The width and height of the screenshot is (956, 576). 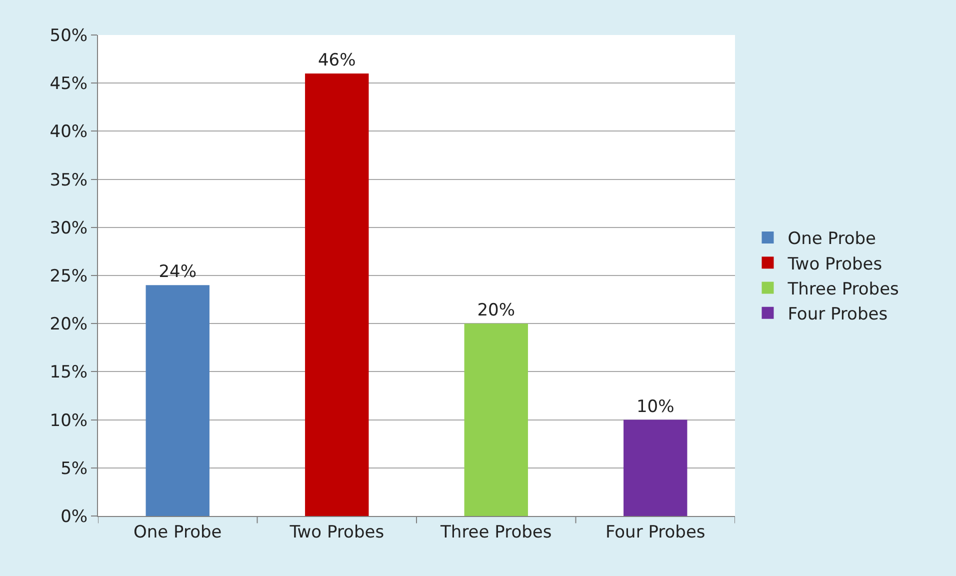 I want to click on data-label: 24%, so click(x=177, y=272).